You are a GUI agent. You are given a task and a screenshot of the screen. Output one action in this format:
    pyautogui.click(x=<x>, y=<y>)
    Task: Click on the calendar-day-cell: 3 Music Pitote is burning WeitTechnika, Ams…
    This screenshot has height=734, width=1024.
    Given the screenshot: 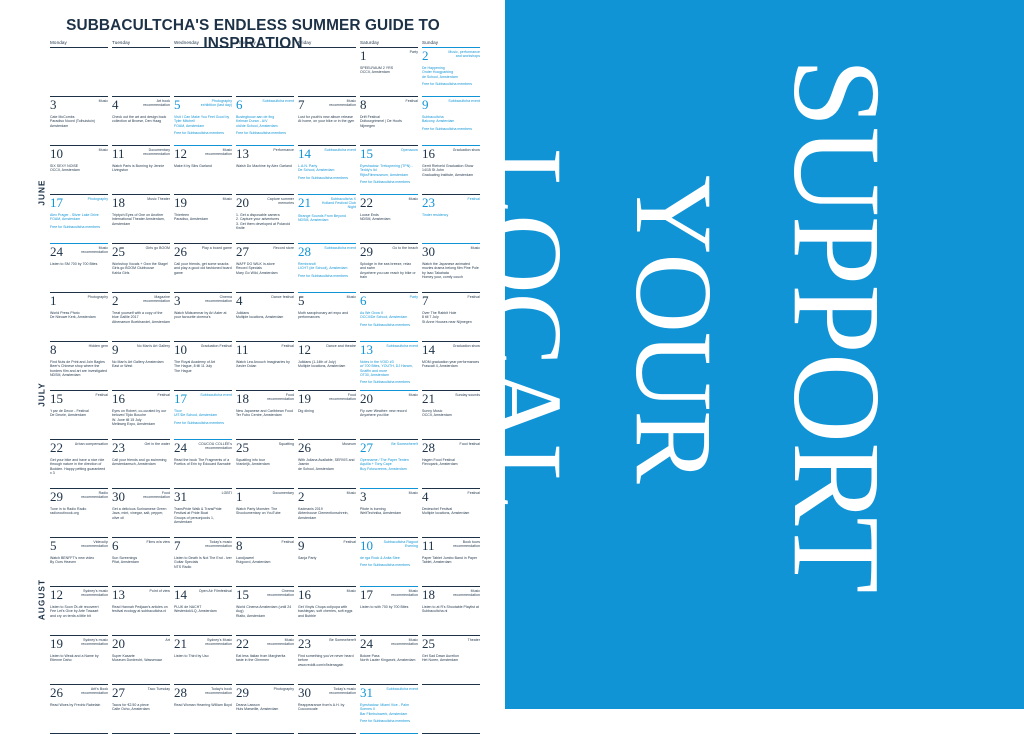 What is the action you would take?
    pyautogui.click(x=389, y=513)
    